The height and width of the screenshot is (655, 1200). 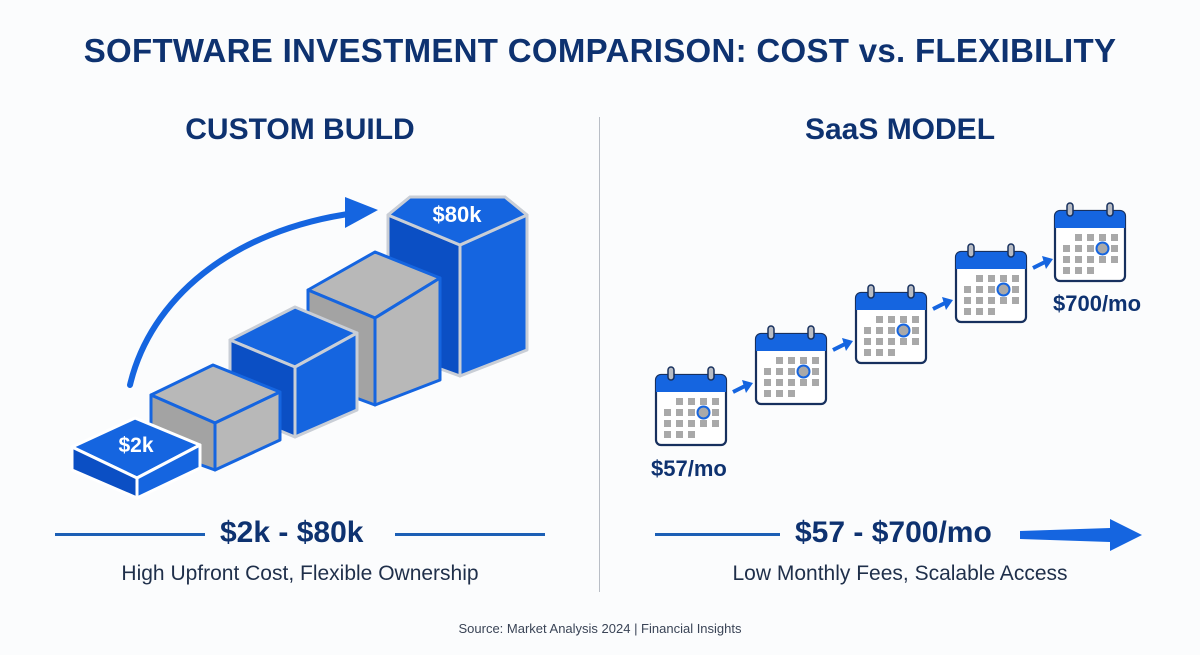 I want to click on growth-arrow-icon, so click(x=252, y=292).